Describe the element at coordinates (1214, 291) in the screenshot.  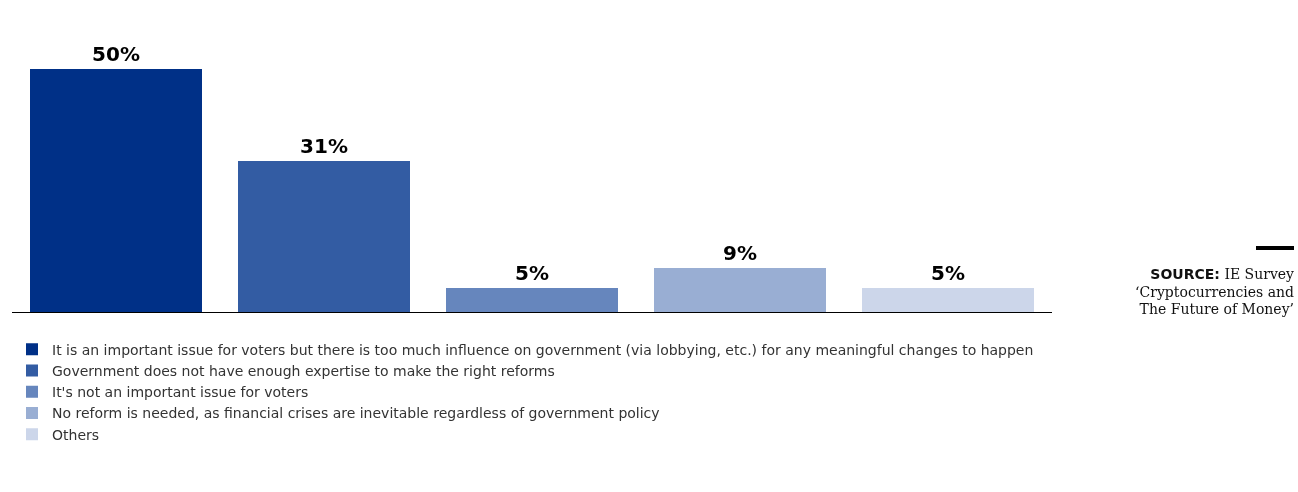
I see `source-note: SOURCE: IE Survey ‘Cryptocurrencies and The Future of Money’` at that location.